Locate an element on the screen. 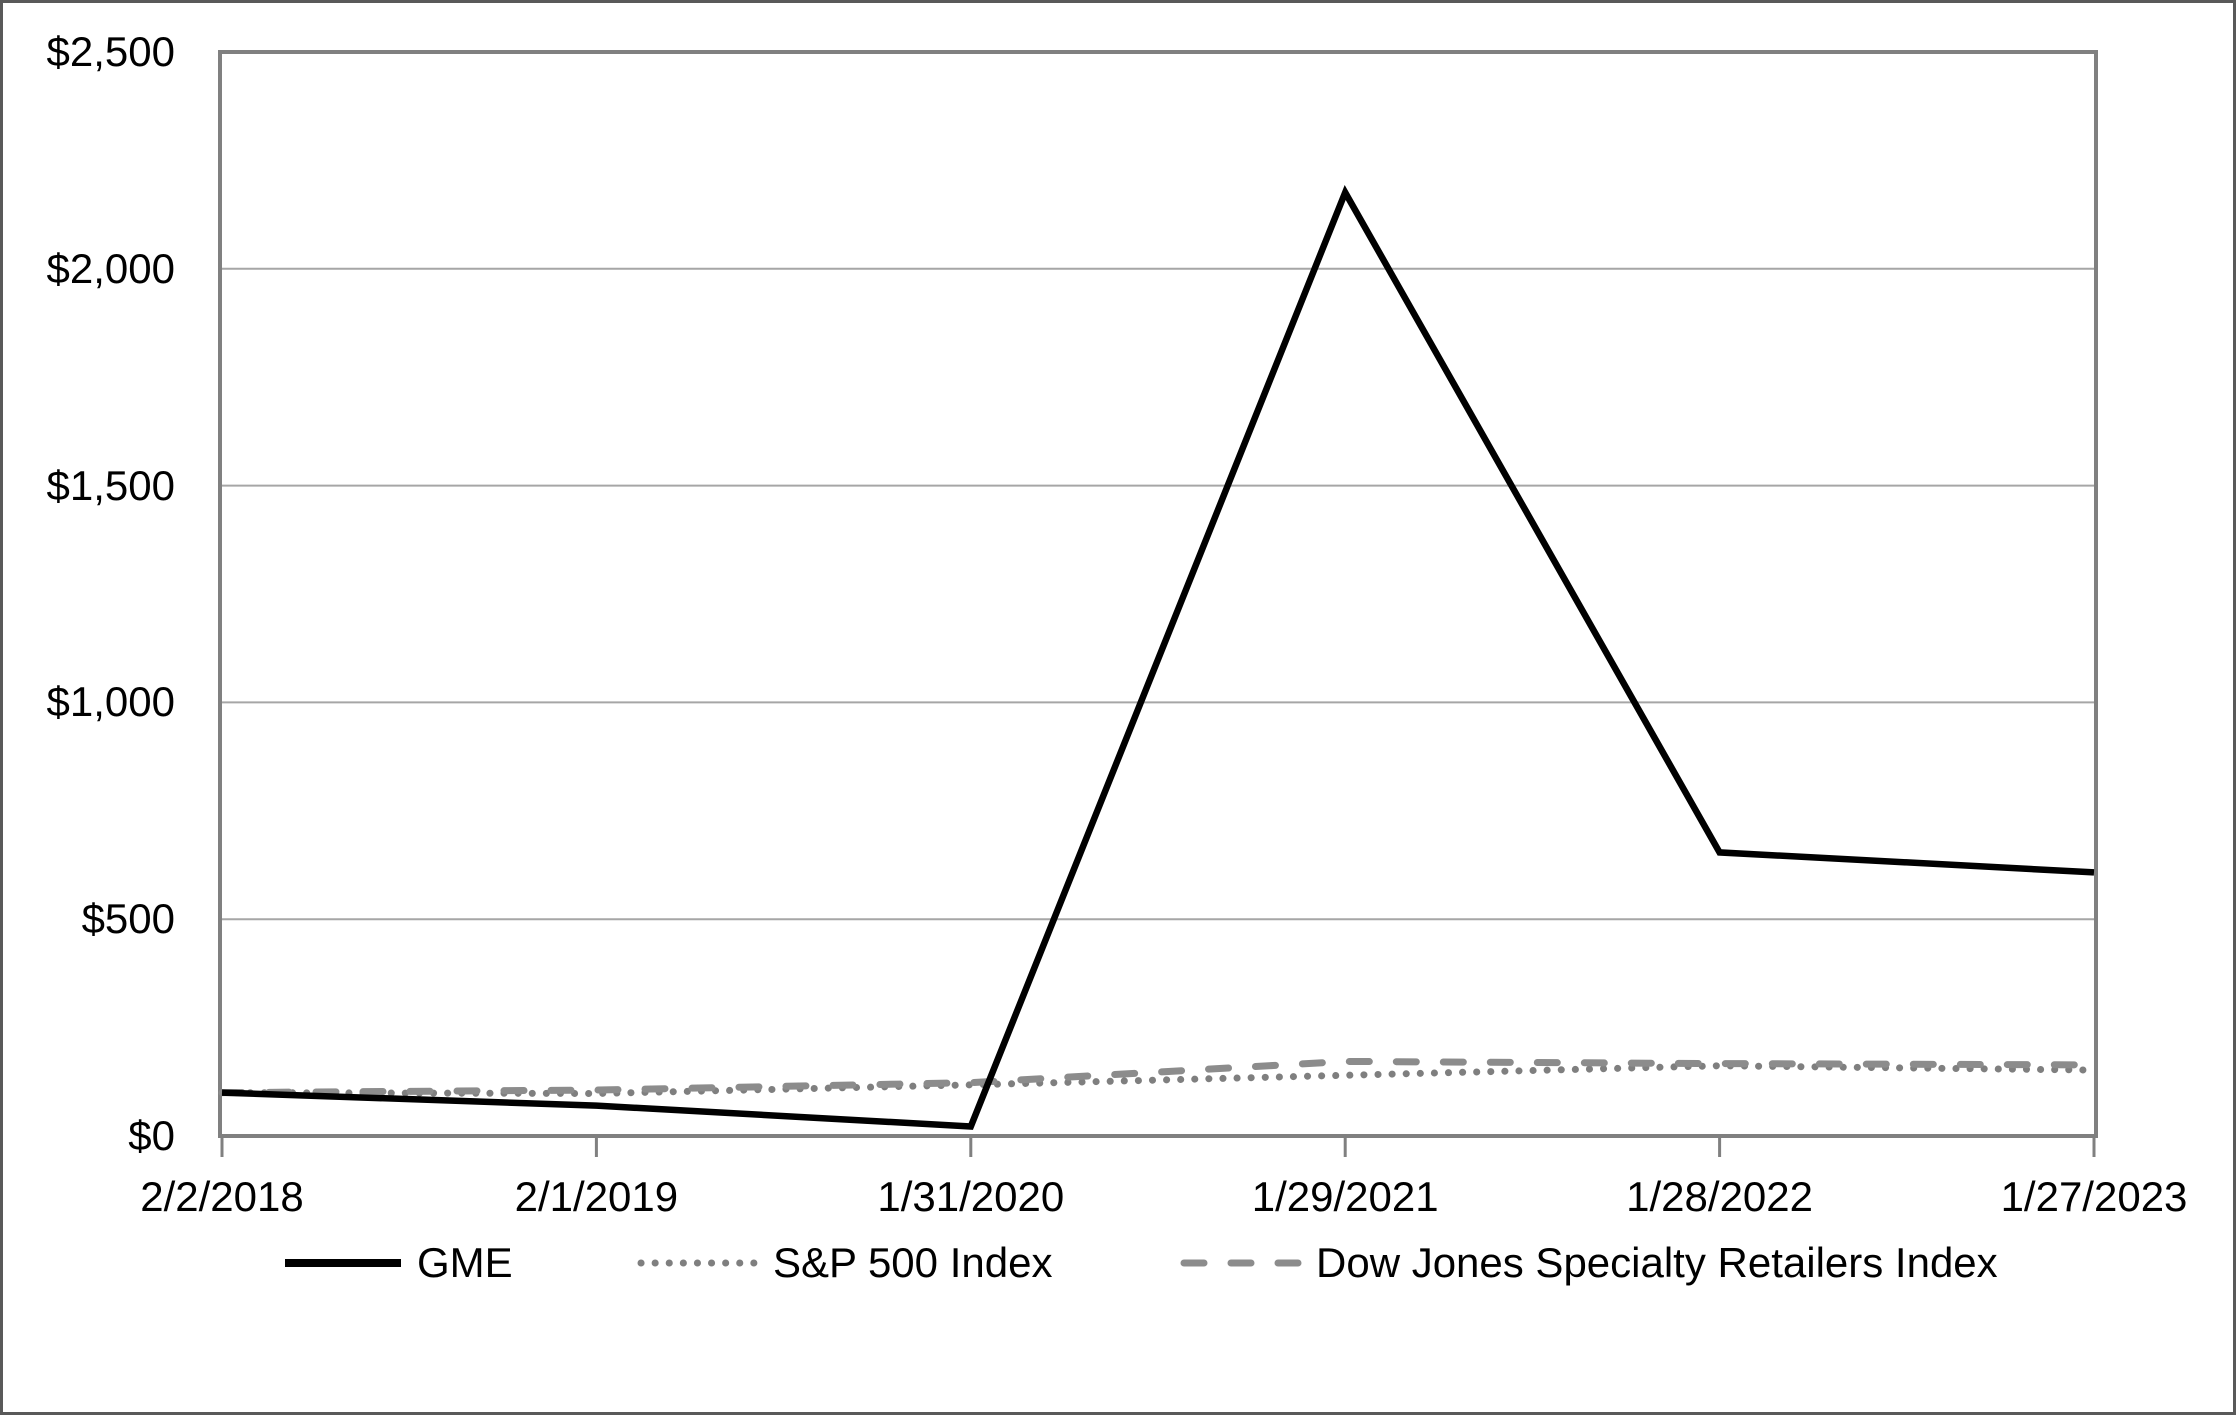  series-line-s-p-500-index is located at coordinates (1158, 1080).